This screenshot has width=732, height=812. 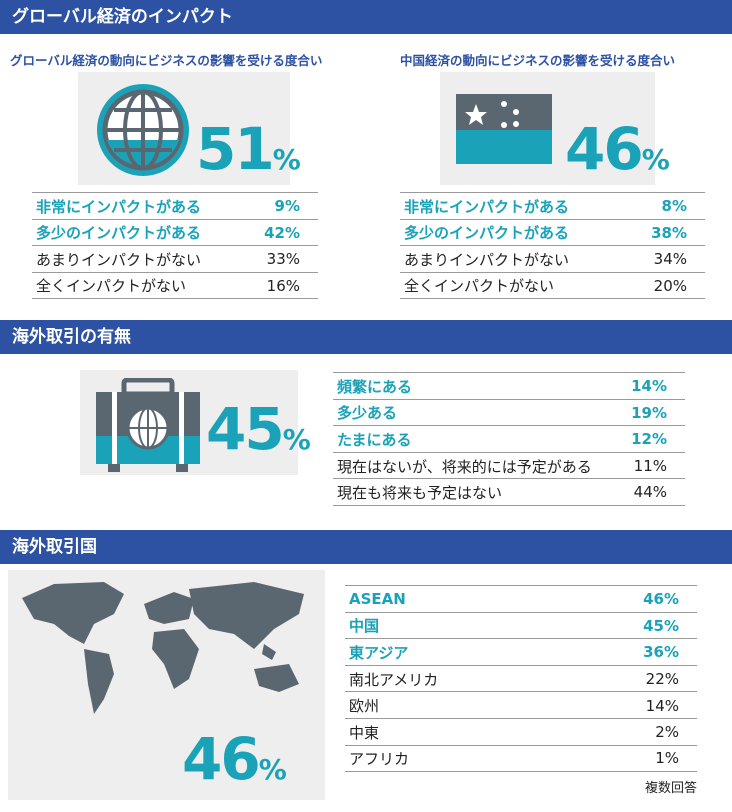 I want to click on table-row: 現在はないが、将来的には予定がある 11%, so click(x=509, y=465).